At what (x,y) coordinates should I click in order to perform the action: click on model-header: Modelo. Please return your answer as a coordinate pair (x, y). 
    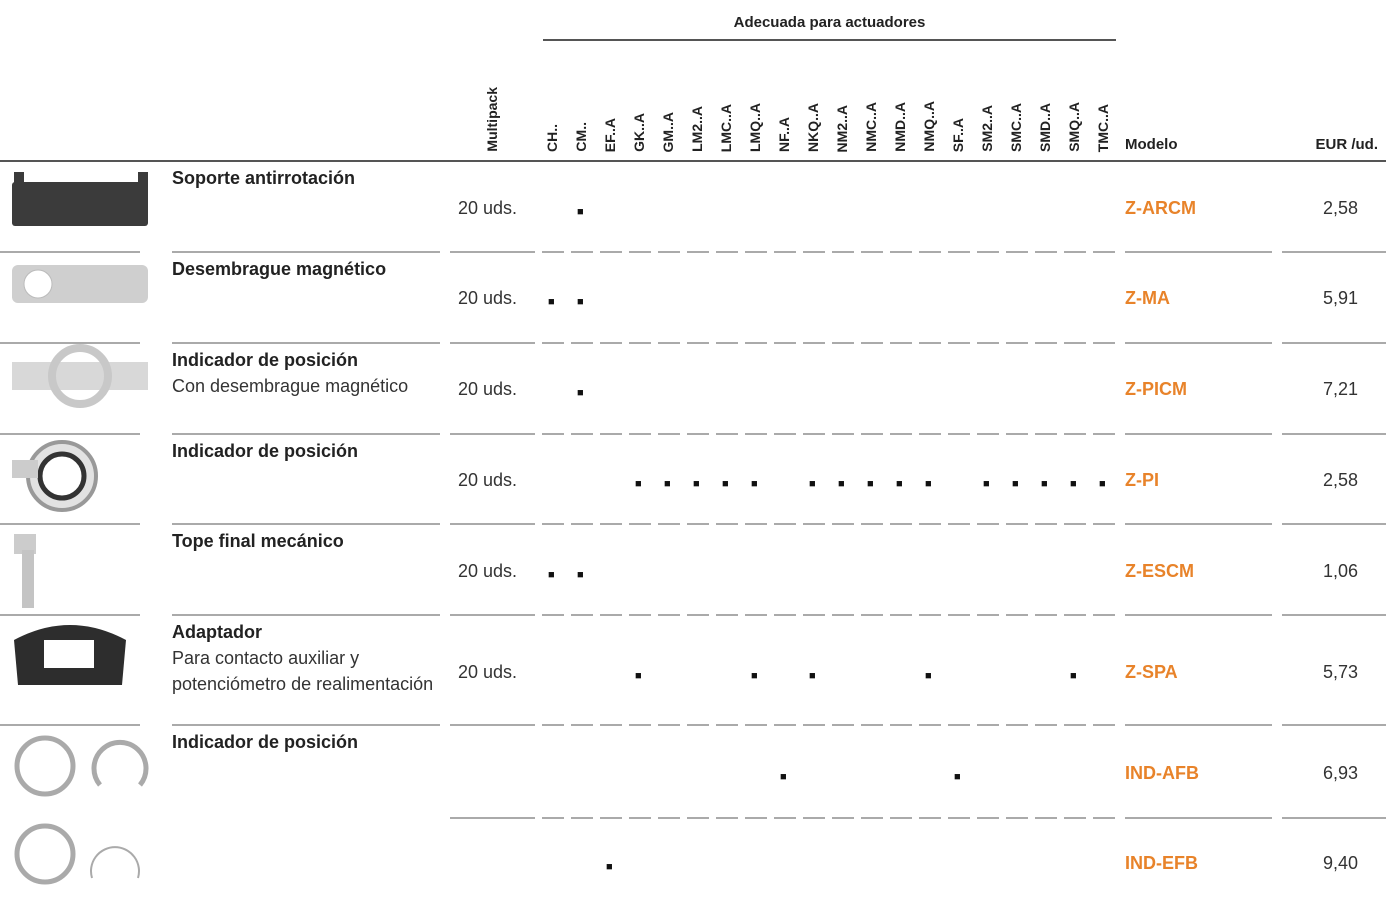
    Looking at the image, I should click on (1151, 144).